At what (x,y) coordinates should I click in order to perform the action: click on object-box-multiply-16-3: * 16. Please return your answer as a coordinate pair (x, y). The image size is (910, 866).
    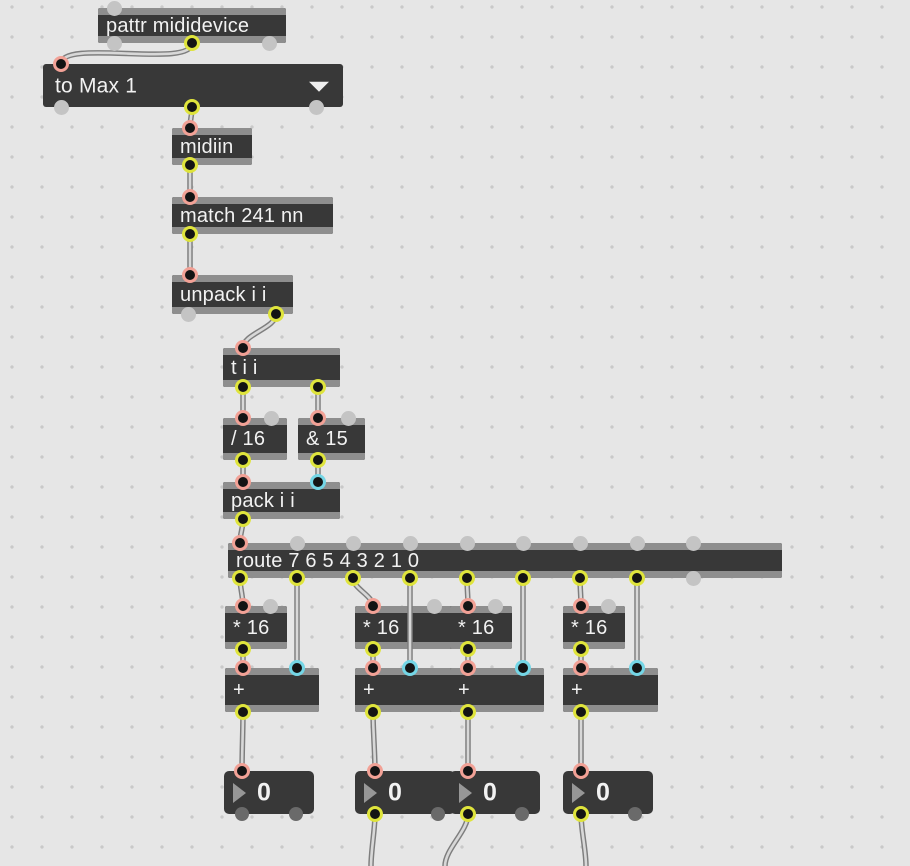
    Looking at the image, I should click on (481, 627).